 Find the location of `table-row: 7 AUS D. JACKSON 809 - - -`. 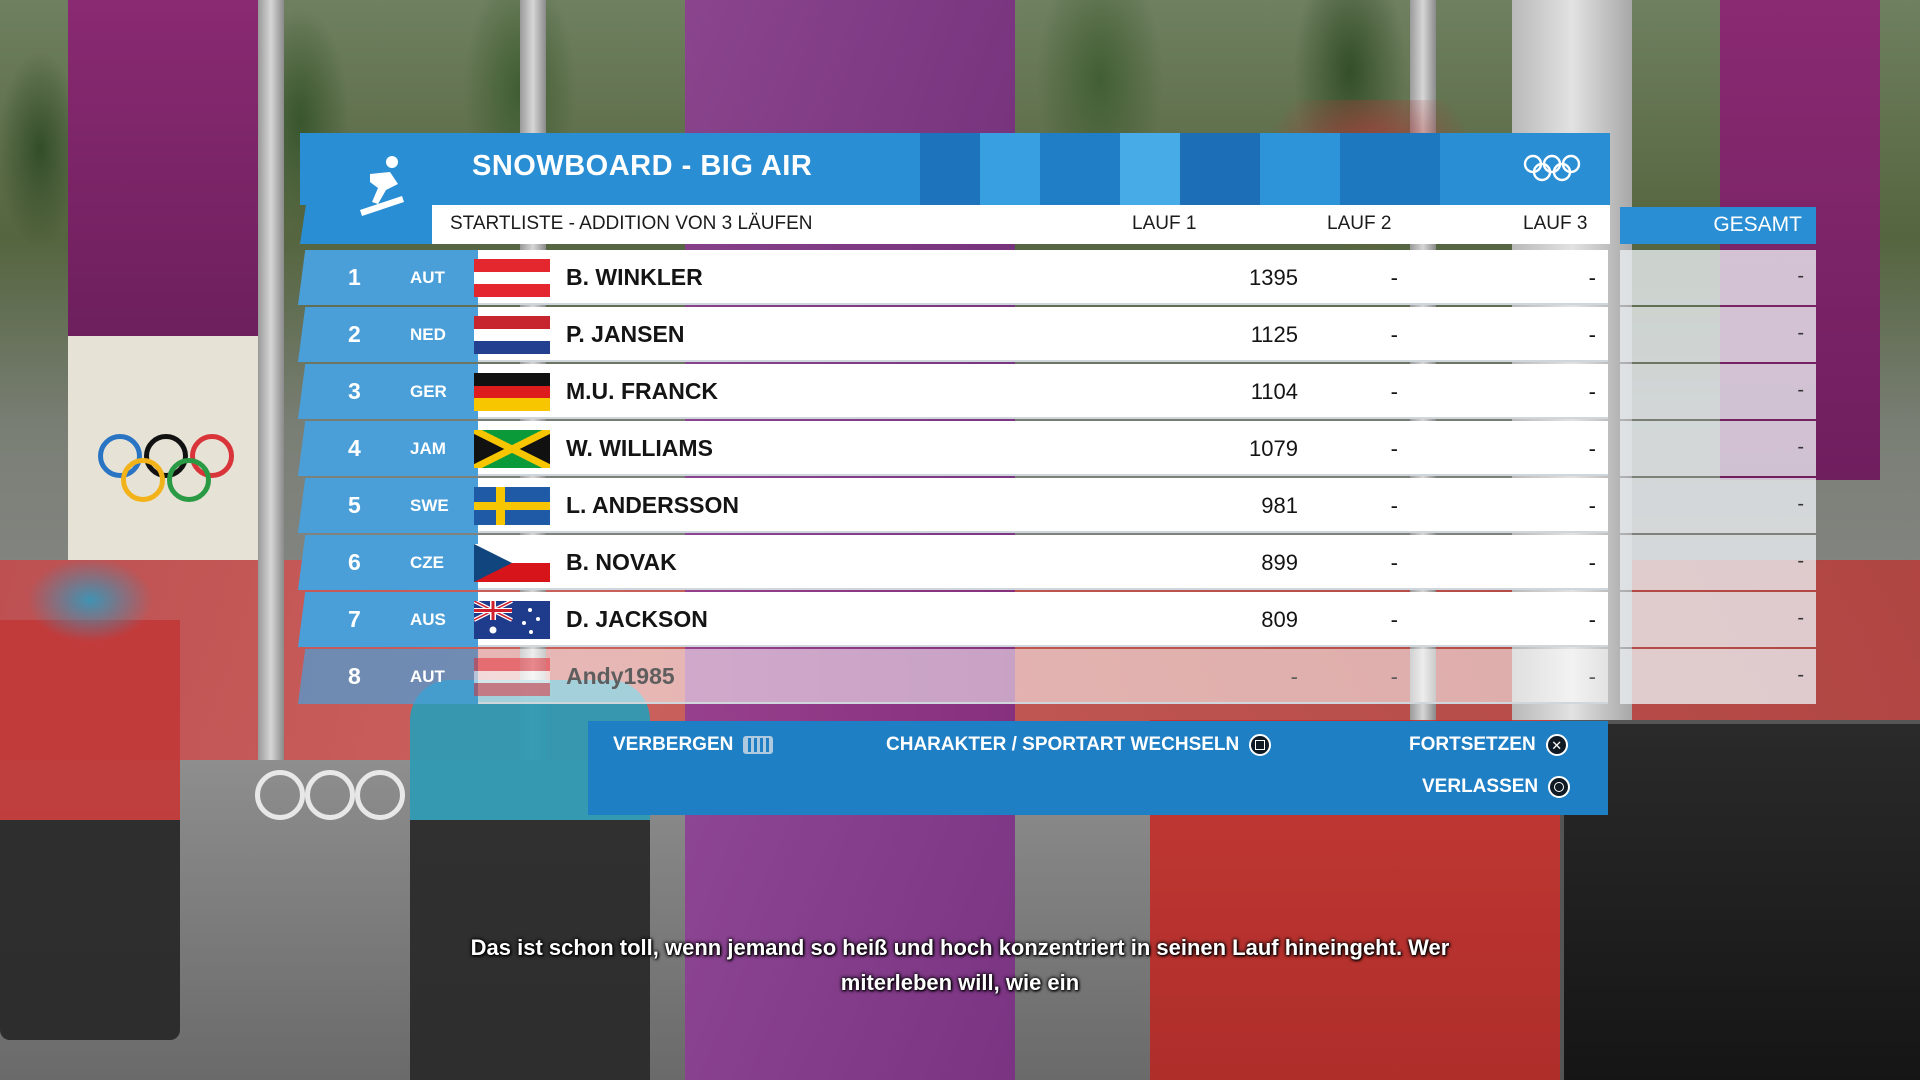

table-row: 7 AUS D. JACKSON 809 - - - is located at coordinates (1058, 619).